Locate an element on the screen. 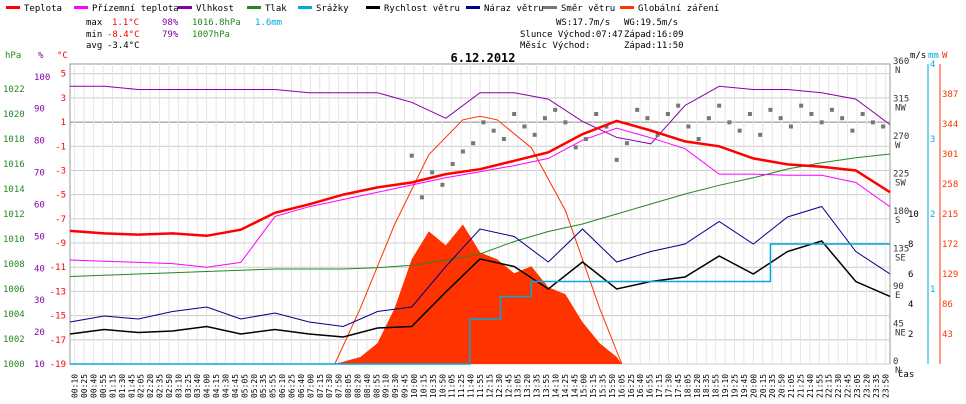 The image size is (966, 404). radiation-tick-label: 387 is located at coordinates (950, 95).